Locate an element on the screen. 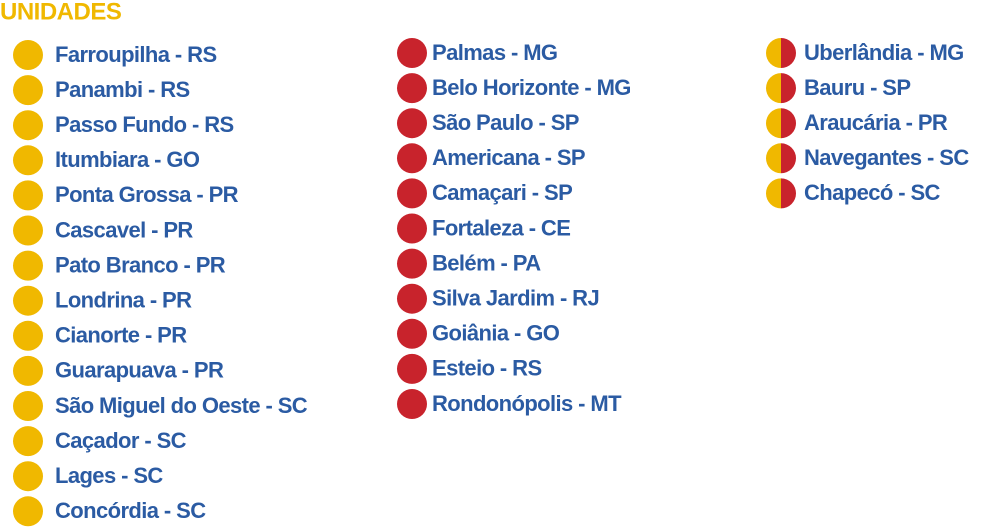 The width and height of the screenshot is (1000, 527). unit-name: Americana - SP is located at coordinates (508, 157).